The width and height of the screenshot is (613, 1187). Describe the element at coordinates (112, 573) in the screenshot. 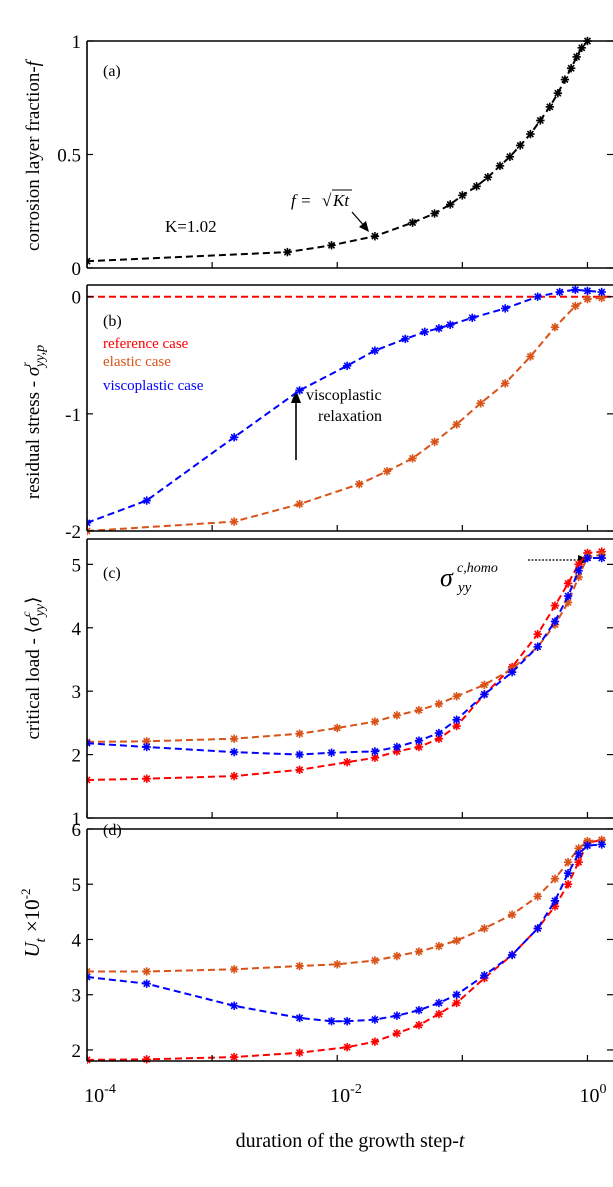

I see `panel-c-label: (c)` at that location.